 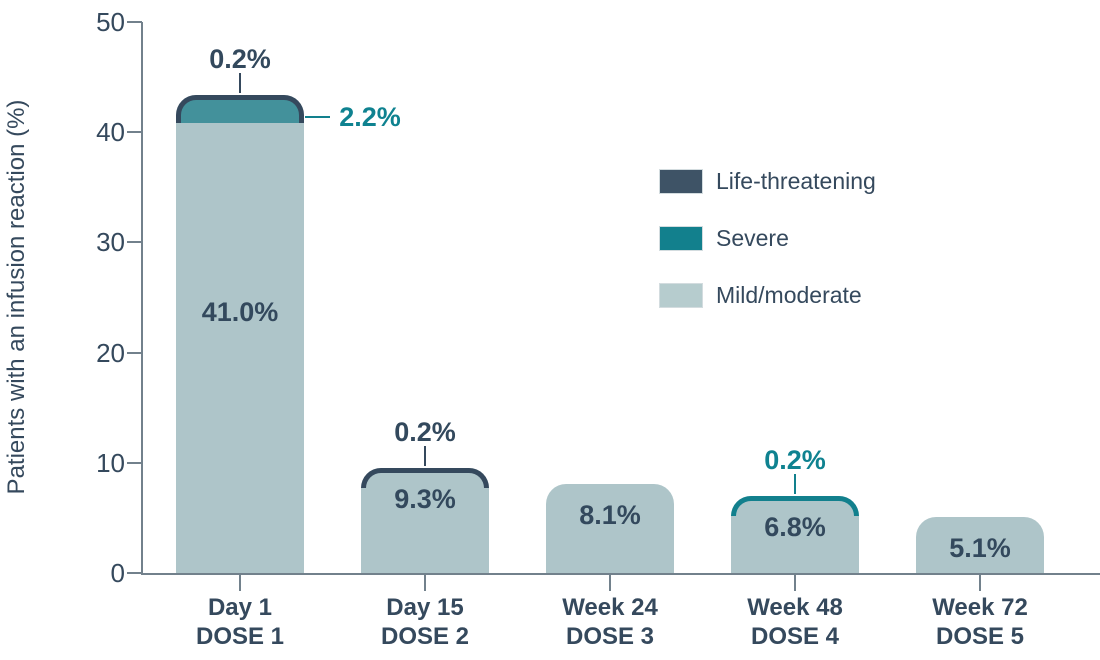 I want to click on legend-item-life_threatening: Life-threatening, so click(x=767, y=181).